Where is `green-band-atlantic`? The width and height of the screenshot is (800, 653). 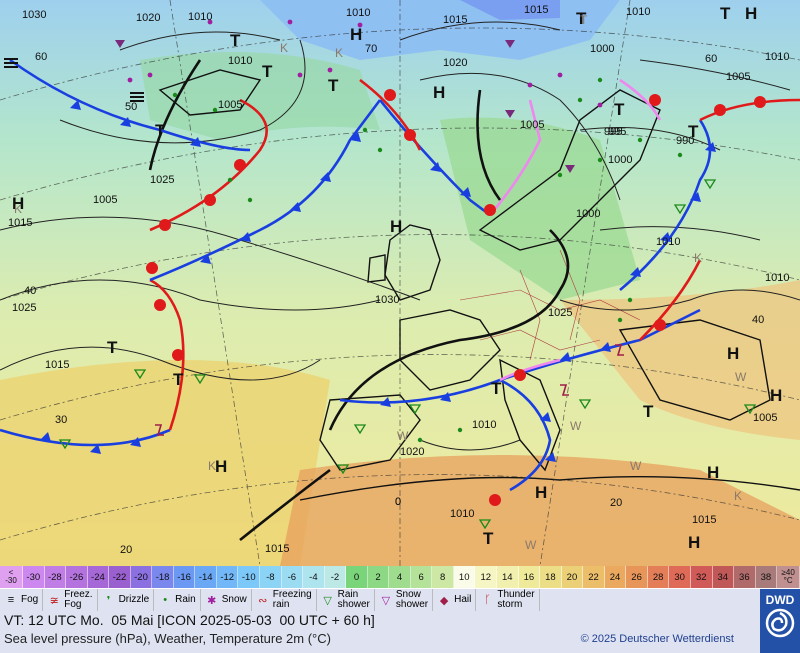
green-band-atlantic is located at coordinates (260, 96).